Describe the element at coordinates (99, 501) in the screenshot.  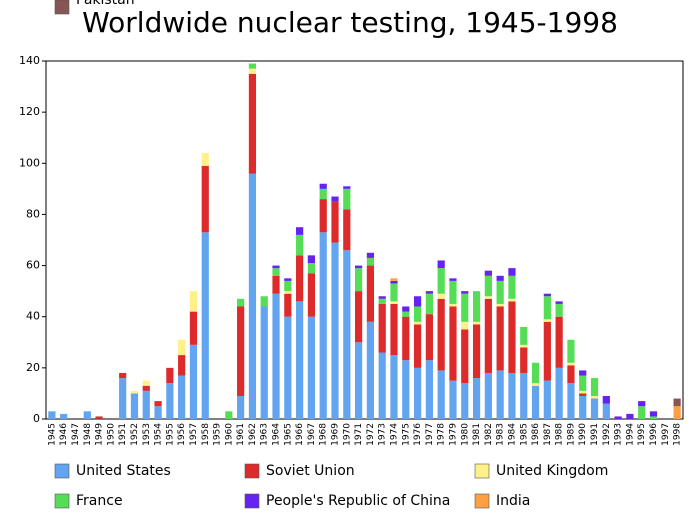
I see `legend-label: France` at that location.